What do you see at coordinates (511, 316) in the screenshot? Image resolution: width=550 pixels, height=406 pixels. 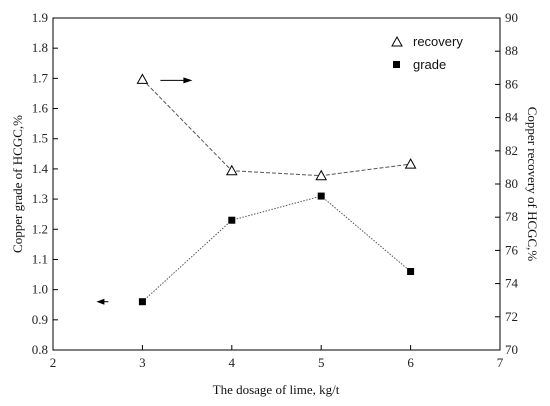 I see `y-right-tick-label: 72` at bounding box center [511, 316].